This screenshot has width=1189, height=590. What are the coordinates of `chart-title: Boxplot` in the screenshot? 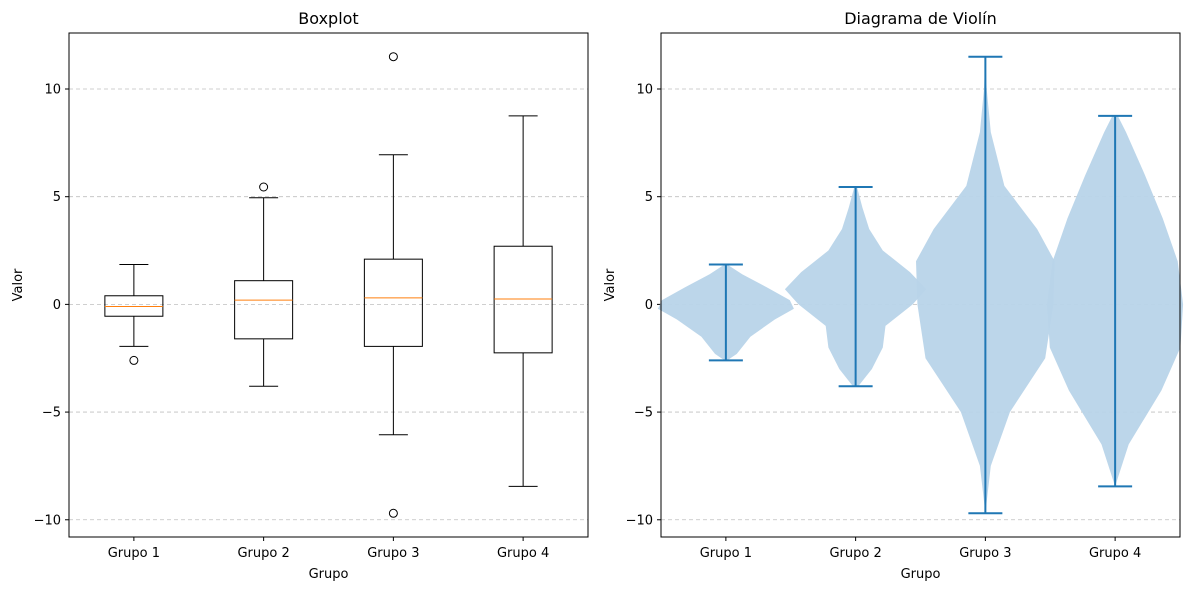 It's located at (328, 18).